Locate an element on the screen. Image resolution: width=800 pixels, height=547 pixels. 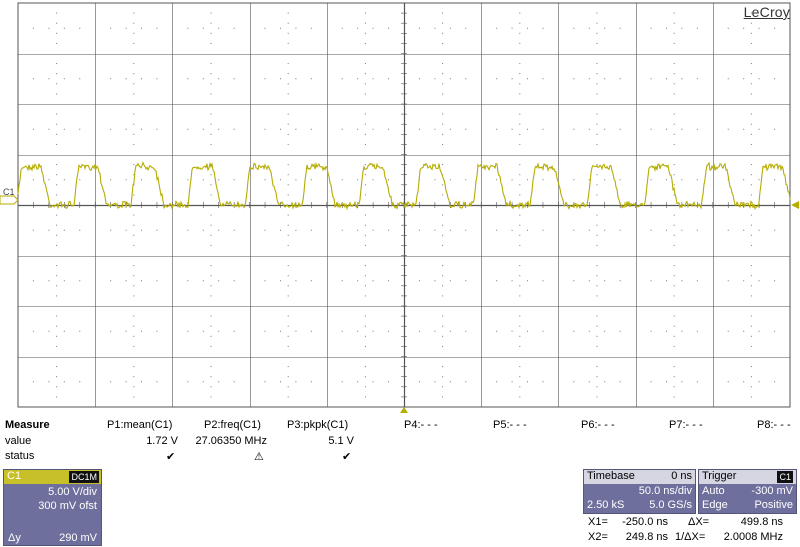
c1-trace is located at coordinates (404, 186).